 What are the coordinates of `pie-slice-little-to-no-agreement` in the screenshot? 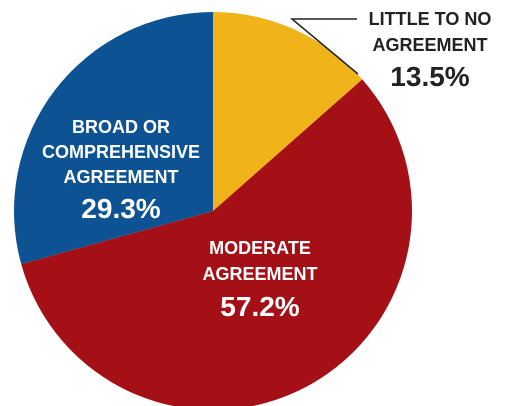 It's located at (288, 111).